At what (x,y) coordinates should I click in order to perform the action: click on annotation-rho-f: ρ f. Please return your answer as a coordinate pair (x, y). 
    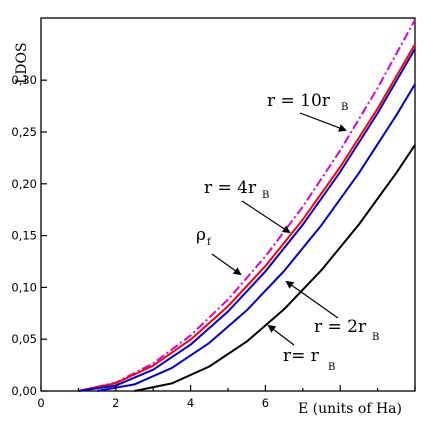
    Looking at the image, I should click on (219, 250).